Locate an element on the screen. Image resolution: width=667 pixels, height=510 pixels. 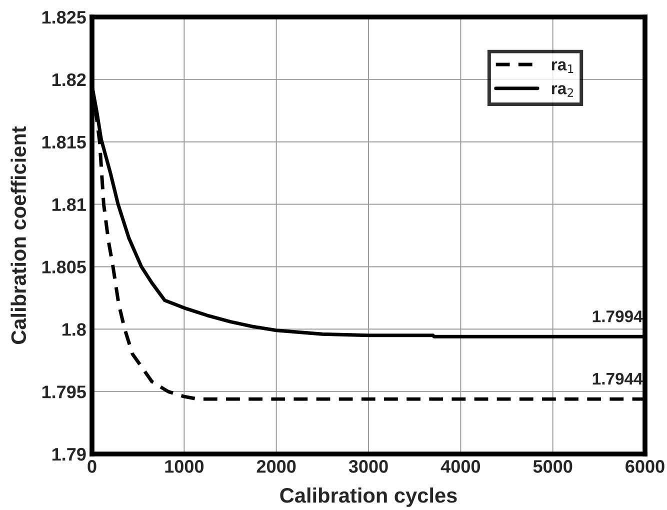
y-tick-label: 1.815 is located at coordinates (64, 142).